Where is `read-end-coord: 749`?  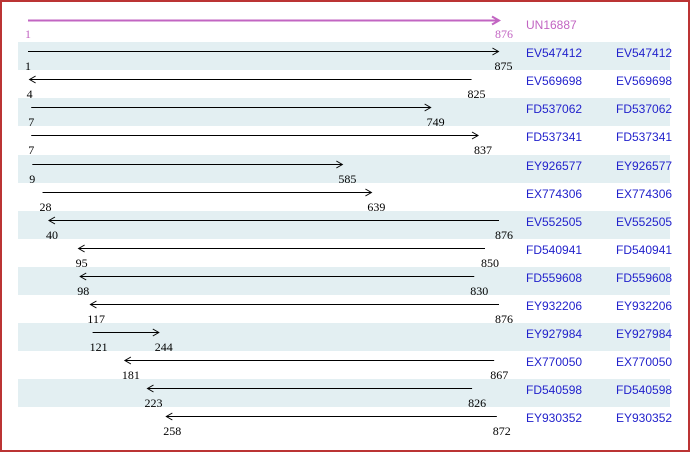
read-end-coord: 749 is located at coordinates (435, 122).